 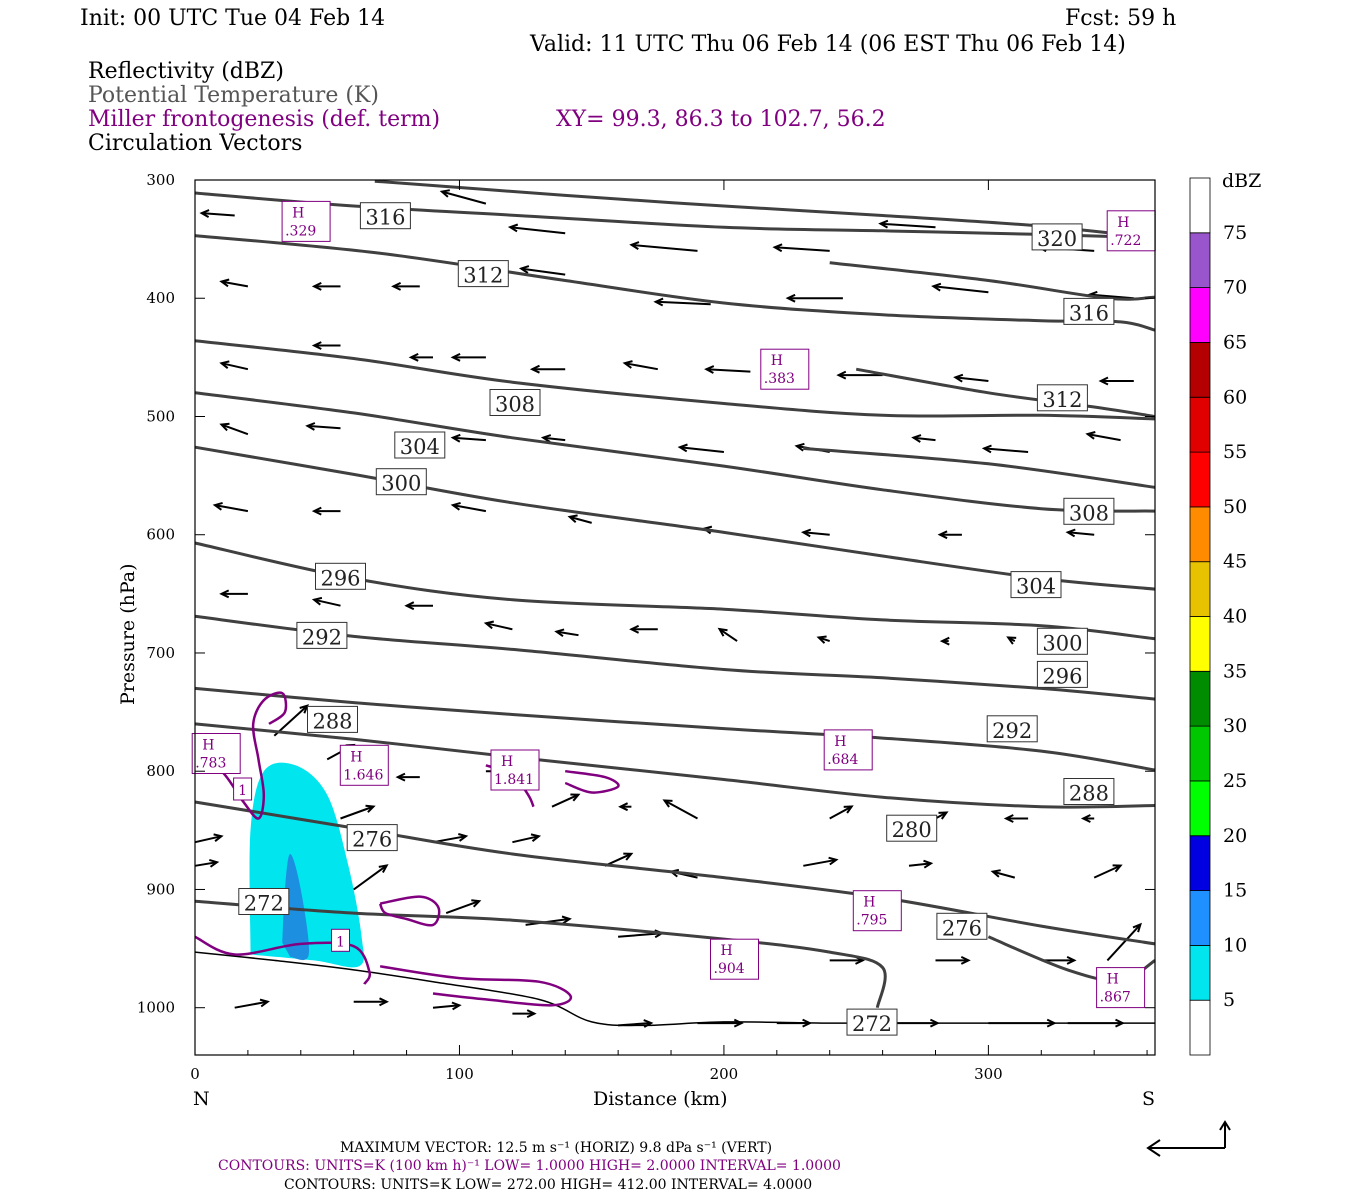 I want to click on colorbar-label: 25, so click(x=1235, y=781).